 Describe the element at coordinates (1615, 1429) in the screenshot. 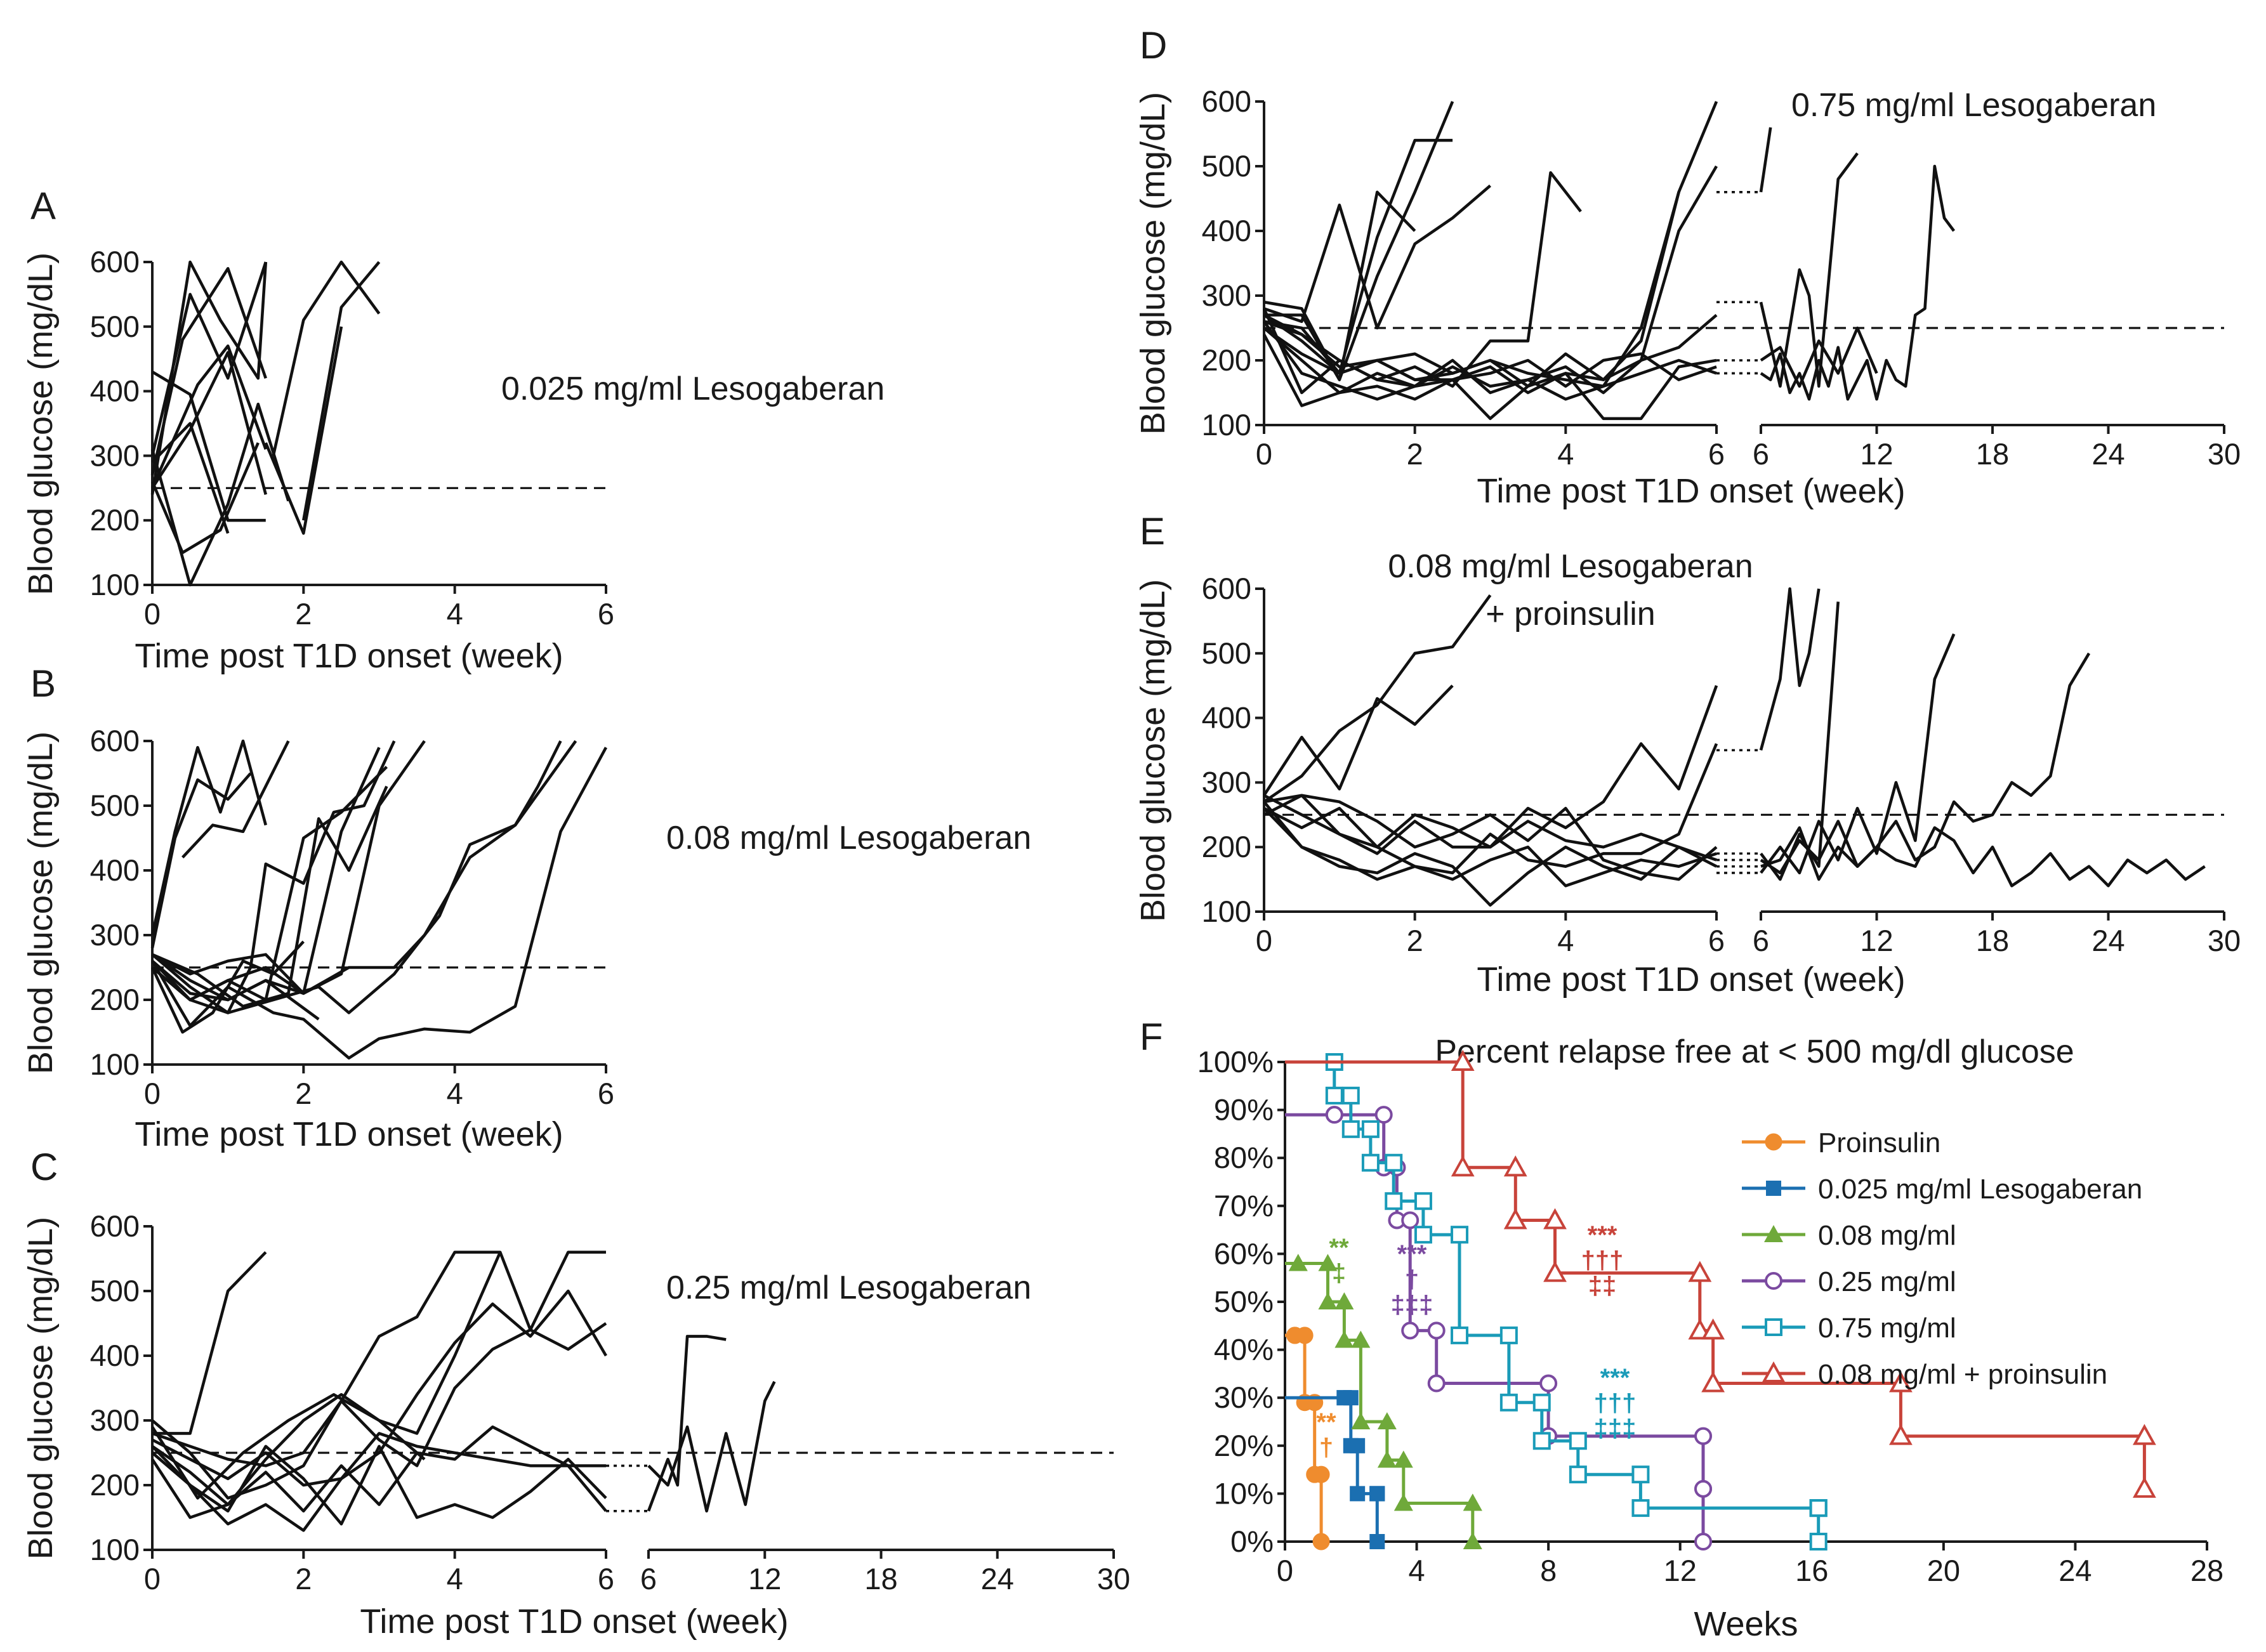

I see `significance-mark: ‡‡‡` at that location.